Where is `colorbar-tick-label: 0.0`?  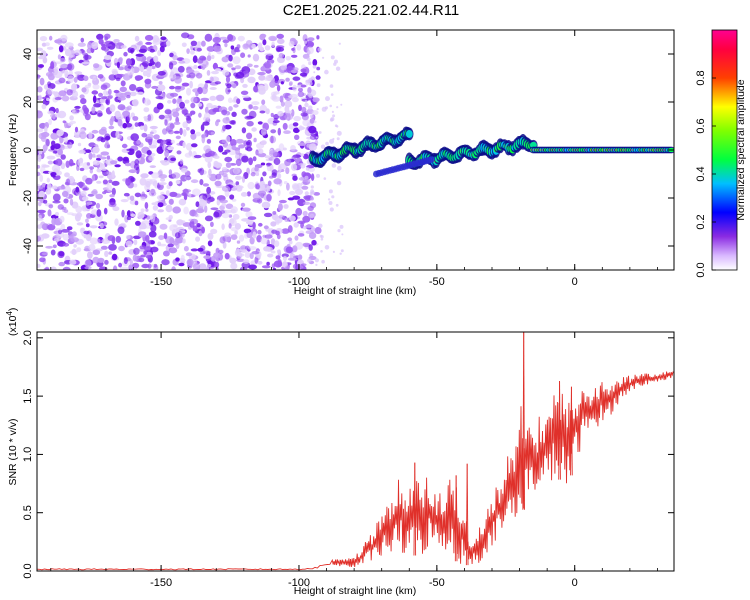
colorbar-tick-label: 0.0 is located at coordinates (701, 269).